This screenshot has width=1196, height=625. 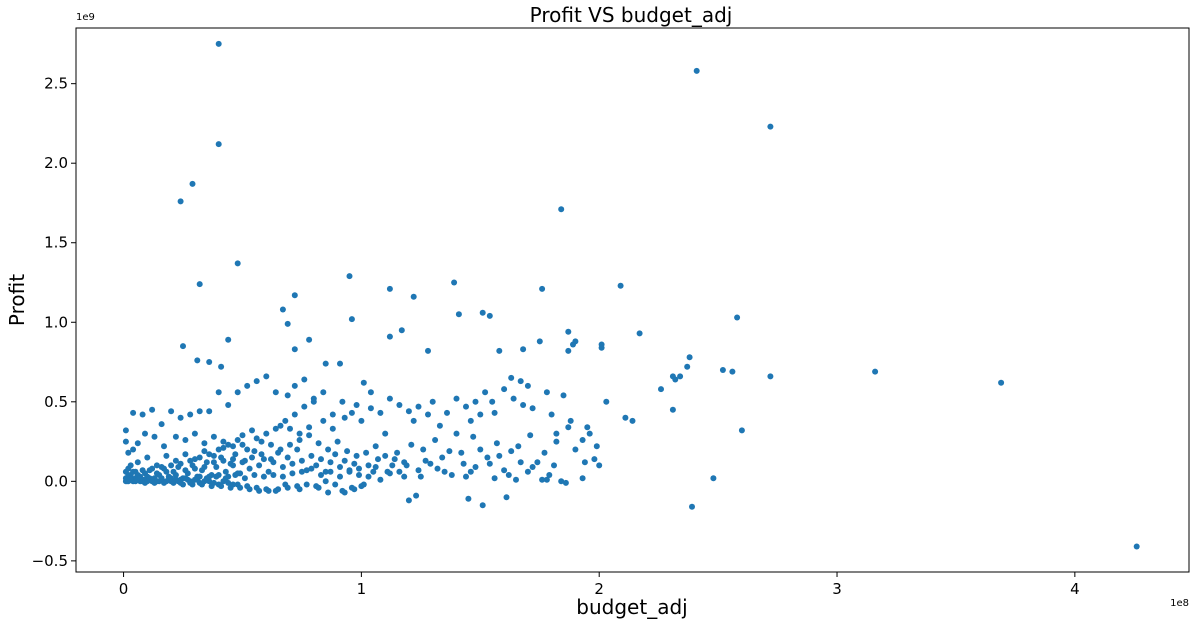 I want to click on x-axis-offset-label: 1e8, so click(x=1179, y=603).